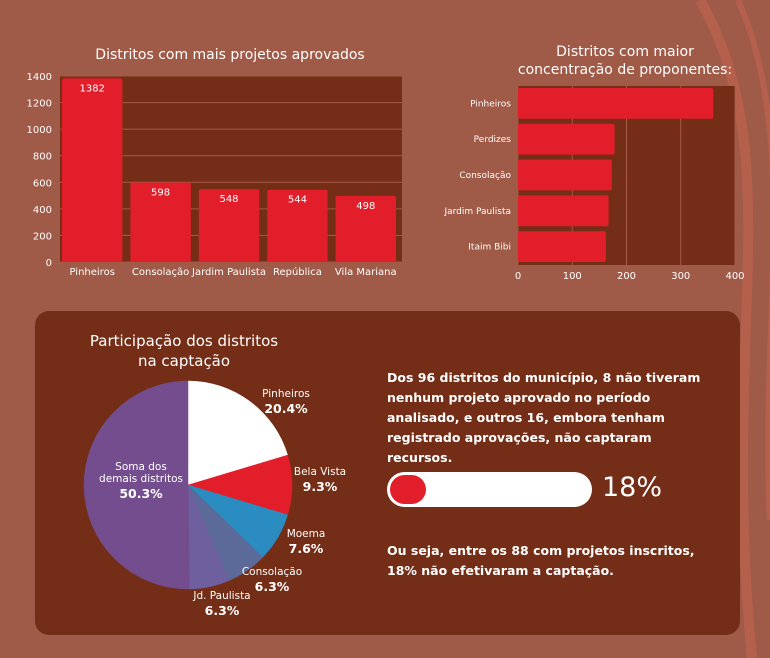  What do you see at coordinates (49, 263) in the screenshot?
I see `y-tick-label: 0` at bounding box center [49, 263].